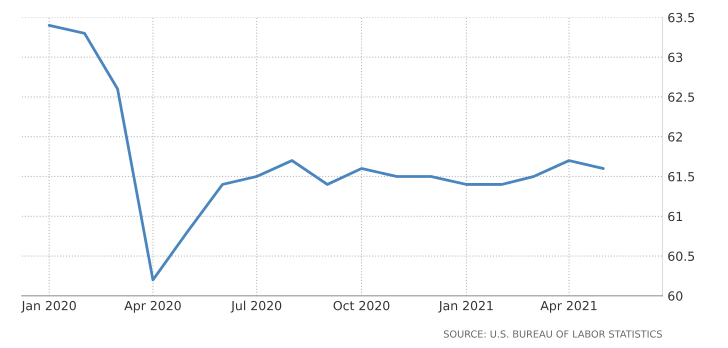  I want to click on x-tick-label: Jan 2021, so click(465, 306).